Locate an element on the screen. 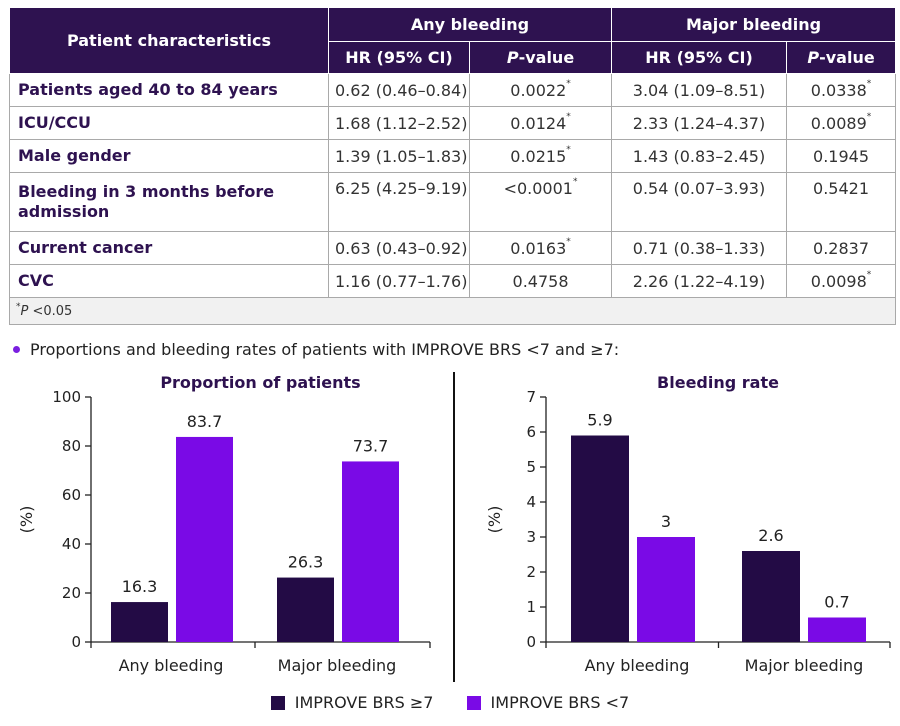 The image size is (900, 726). y-tick-label: 0 is located at coordinates (76, 642).